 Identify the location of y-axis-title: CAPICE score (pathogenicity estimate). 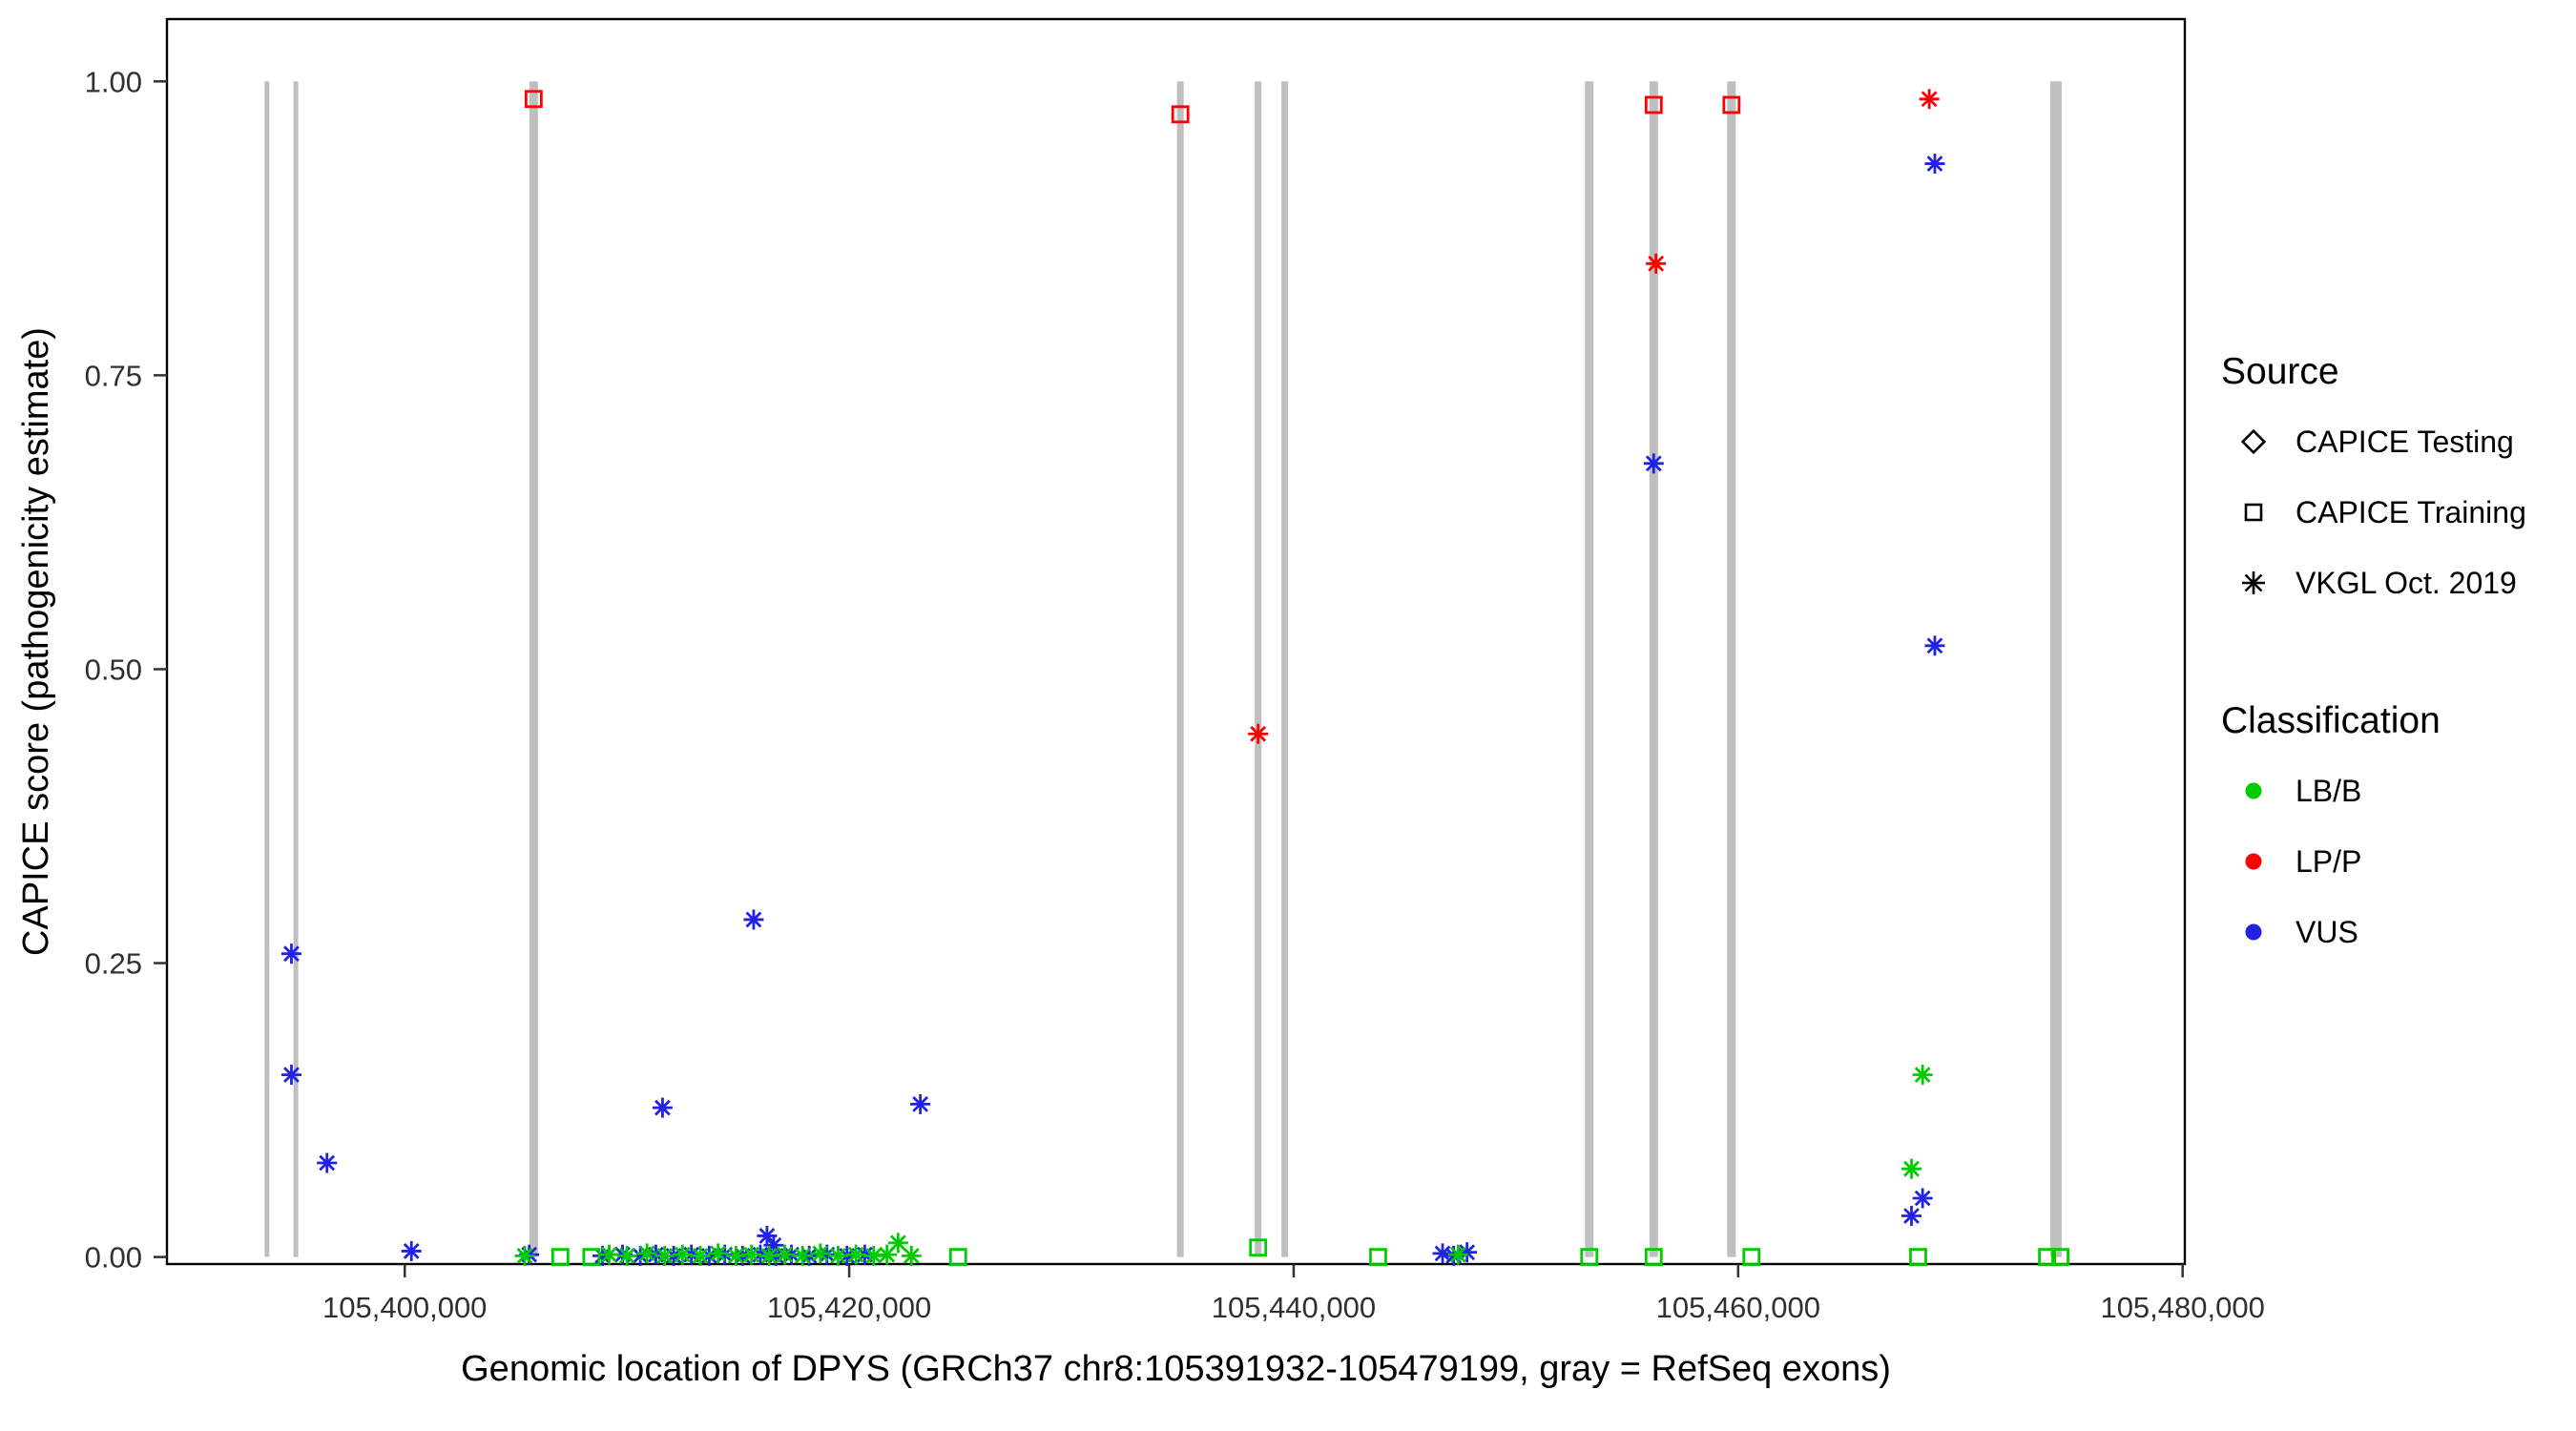
(36, 641).